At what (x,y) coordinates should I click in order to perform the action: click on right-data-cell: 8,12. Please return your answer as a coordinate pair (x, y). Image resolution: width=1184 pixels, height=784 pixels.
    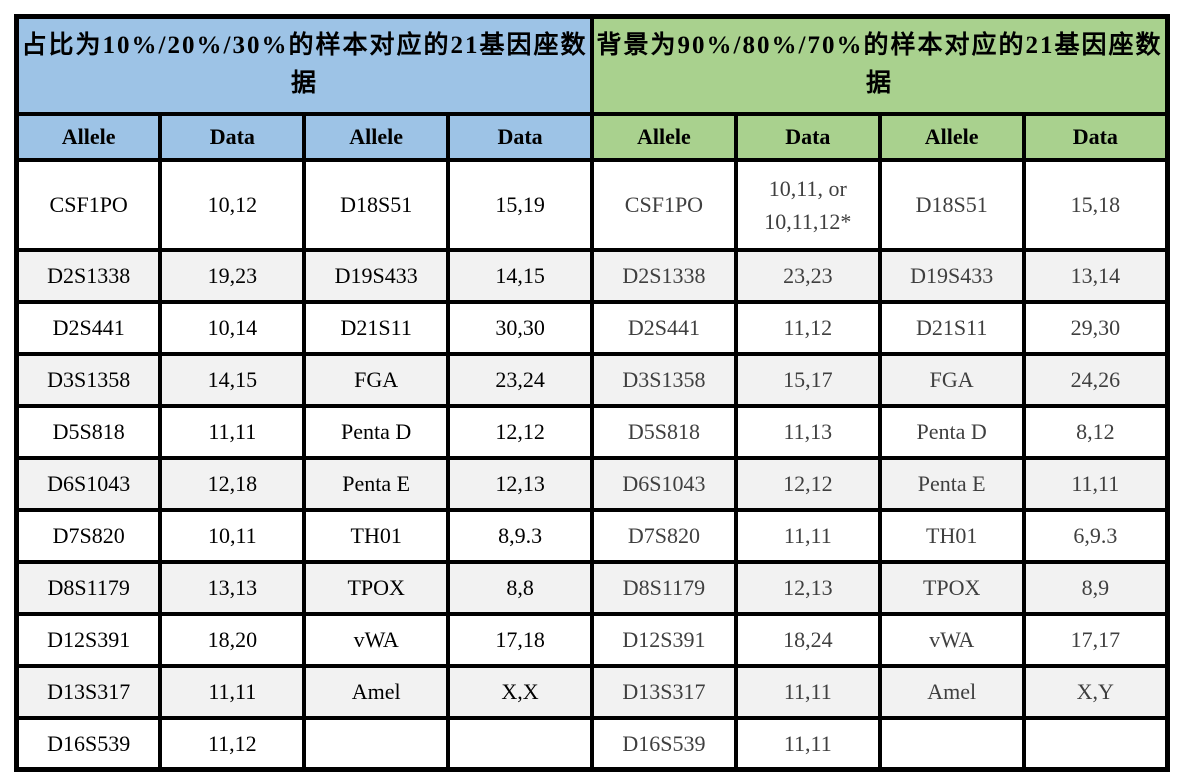
    Looking at the image, I should click on (1095, 431).